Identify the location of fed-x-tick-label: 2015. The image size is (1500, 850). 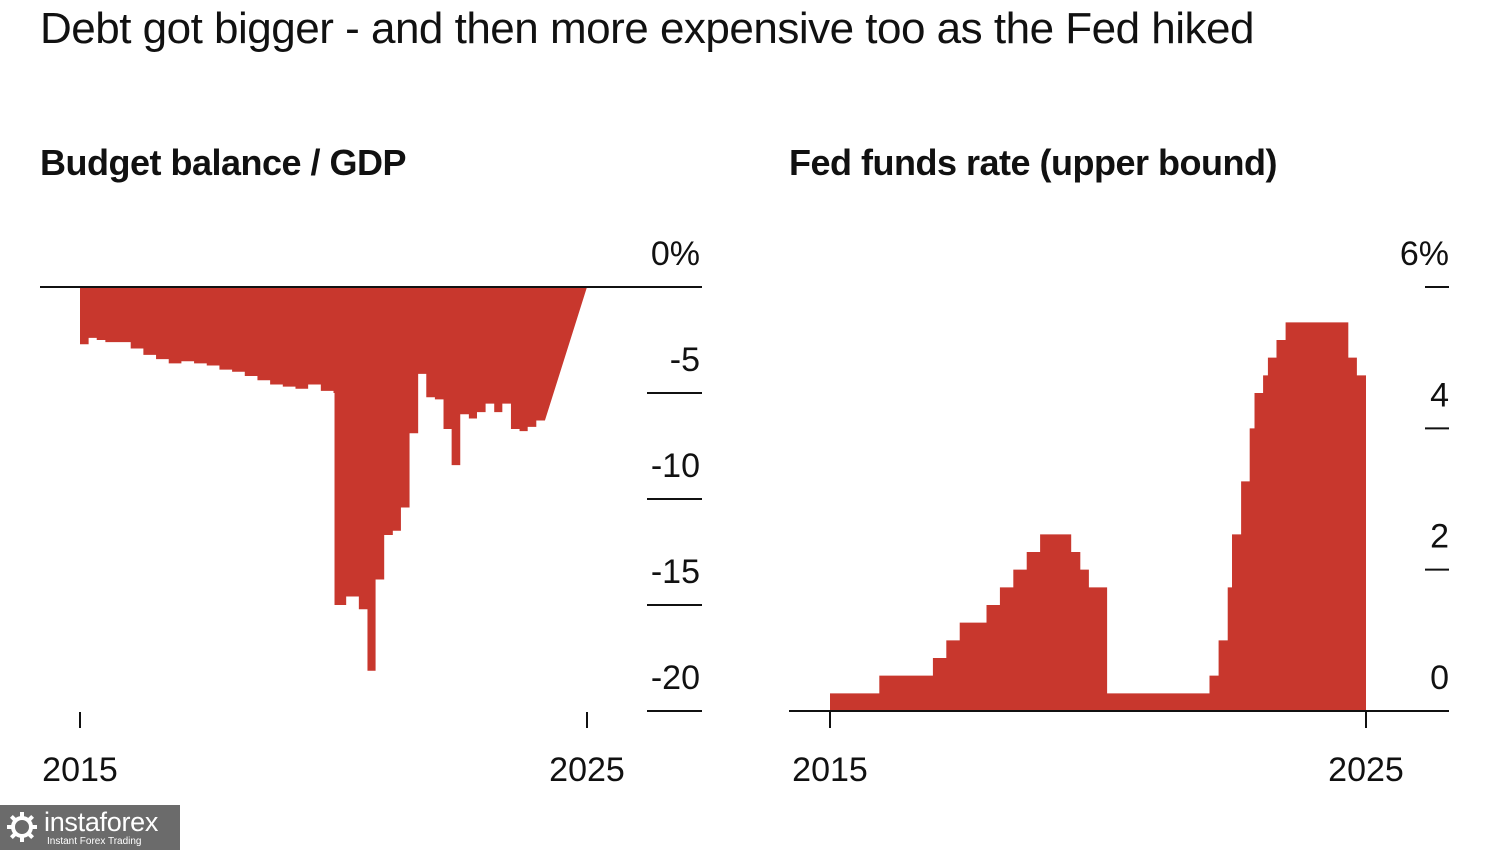
(830, 770).